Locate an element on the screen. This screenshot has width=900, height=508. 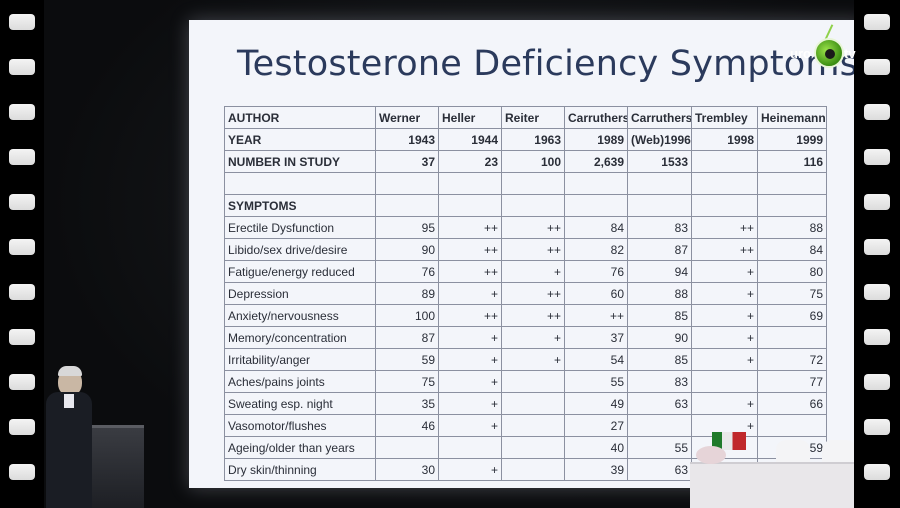
table-row: YEAR 1943 1944 1963 1989 (Web)1996 1998 1999 is located at coordinates (525, 139).